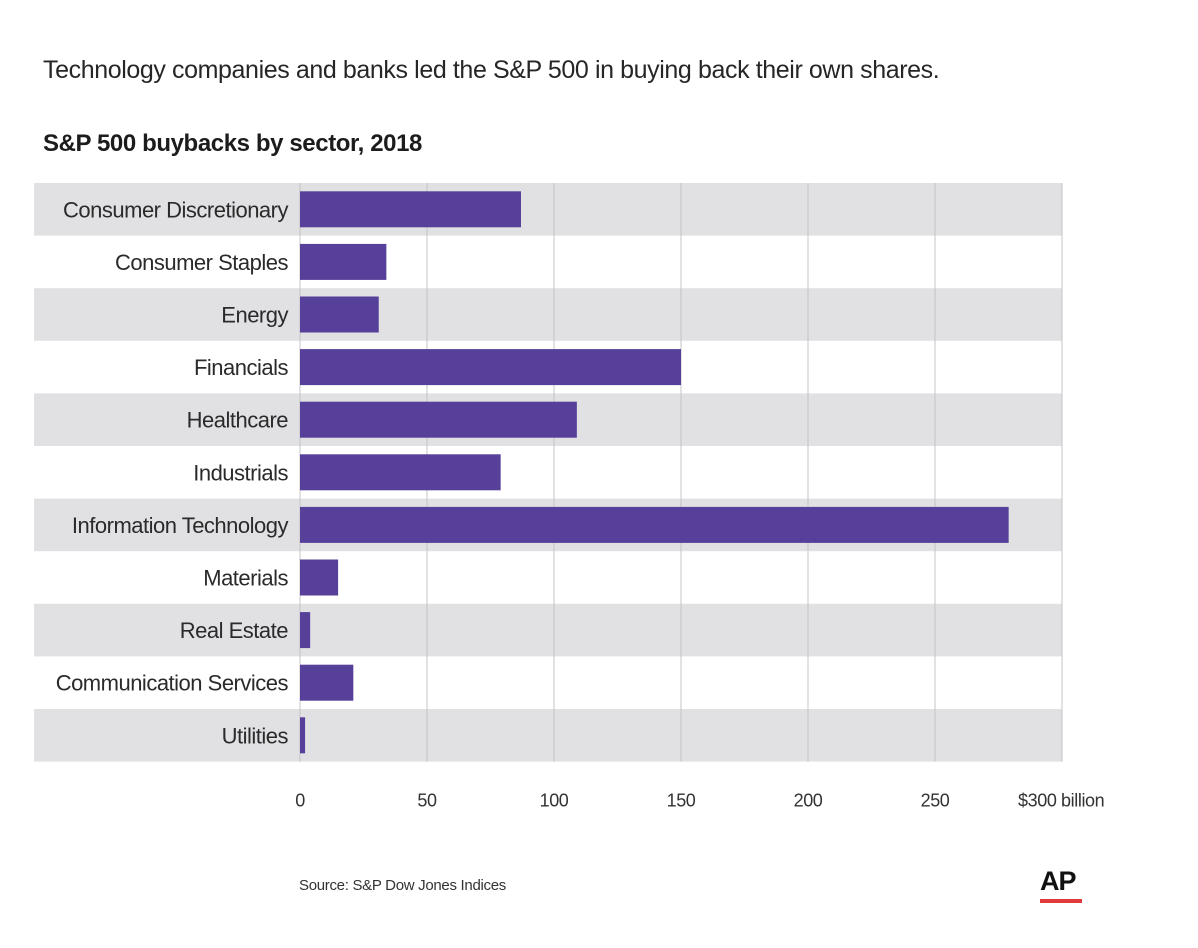 This screenshot has height=948, width=1198. Describe the element at coordinates (935, 801) in the screenshot. I see `x-tick-label: 250` at that location.